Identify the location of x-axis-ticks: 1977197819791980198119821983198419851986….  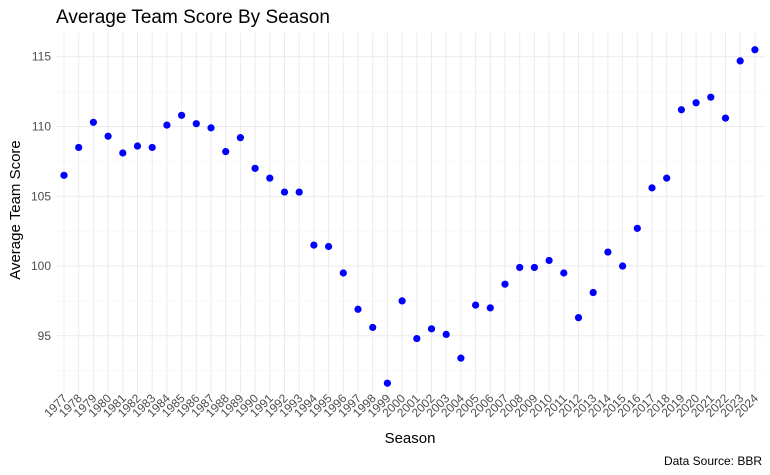
(401, 405).